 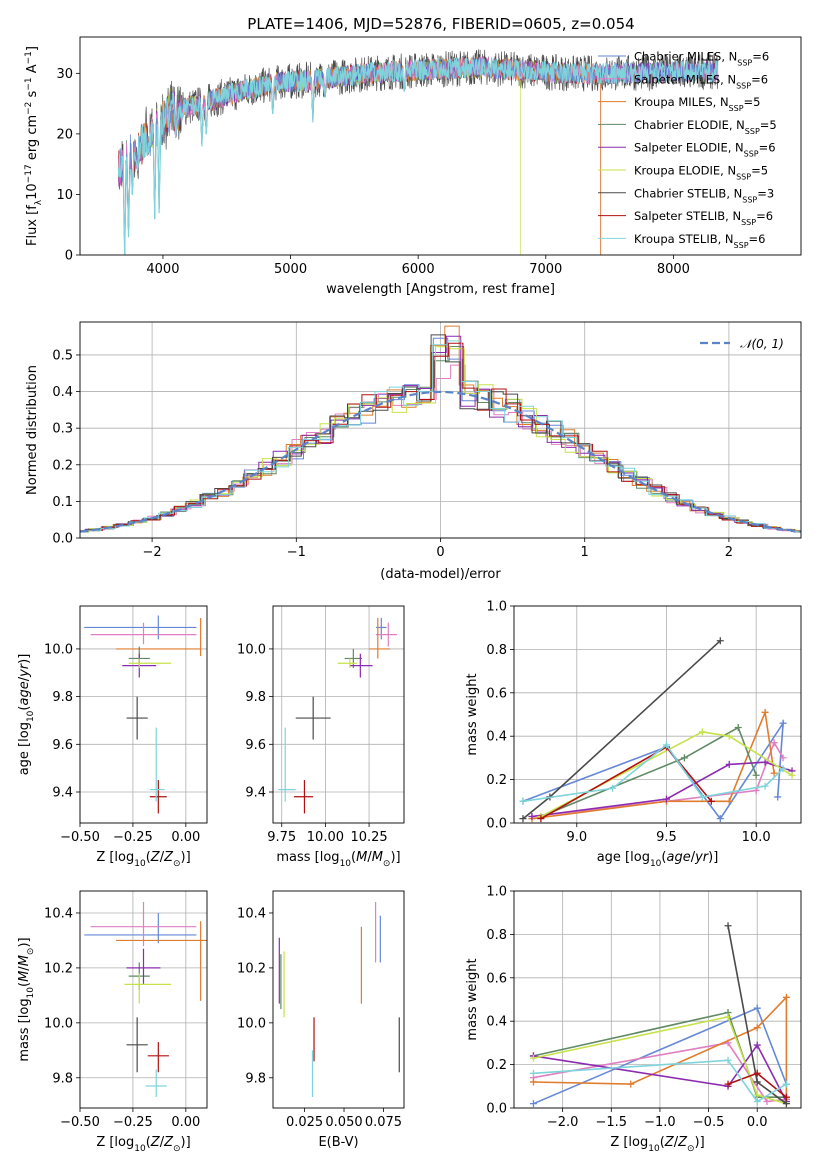 I want to click on label-part: −17, so click(x=29, y=173).